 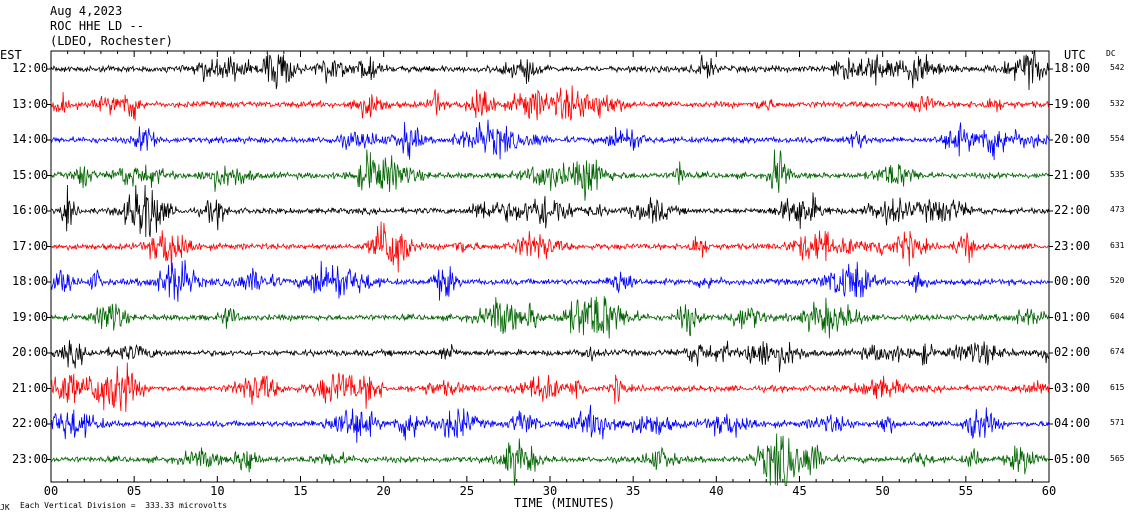 I want to click on utc-tick-label: 18:00, so click(x=1072, y=68).